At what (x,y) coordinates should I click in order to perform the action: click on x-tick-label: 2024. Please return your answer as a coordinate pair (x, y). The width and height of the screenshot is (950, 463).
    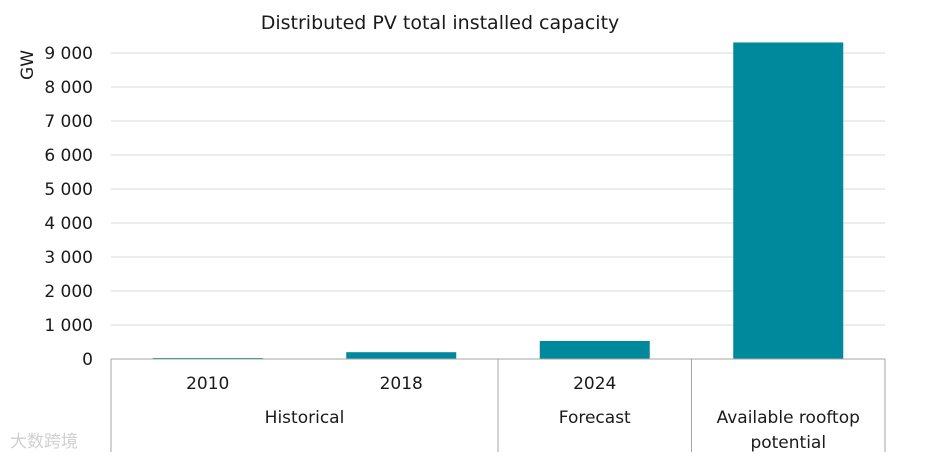
    Looking at the image, I should click on (594, 384).